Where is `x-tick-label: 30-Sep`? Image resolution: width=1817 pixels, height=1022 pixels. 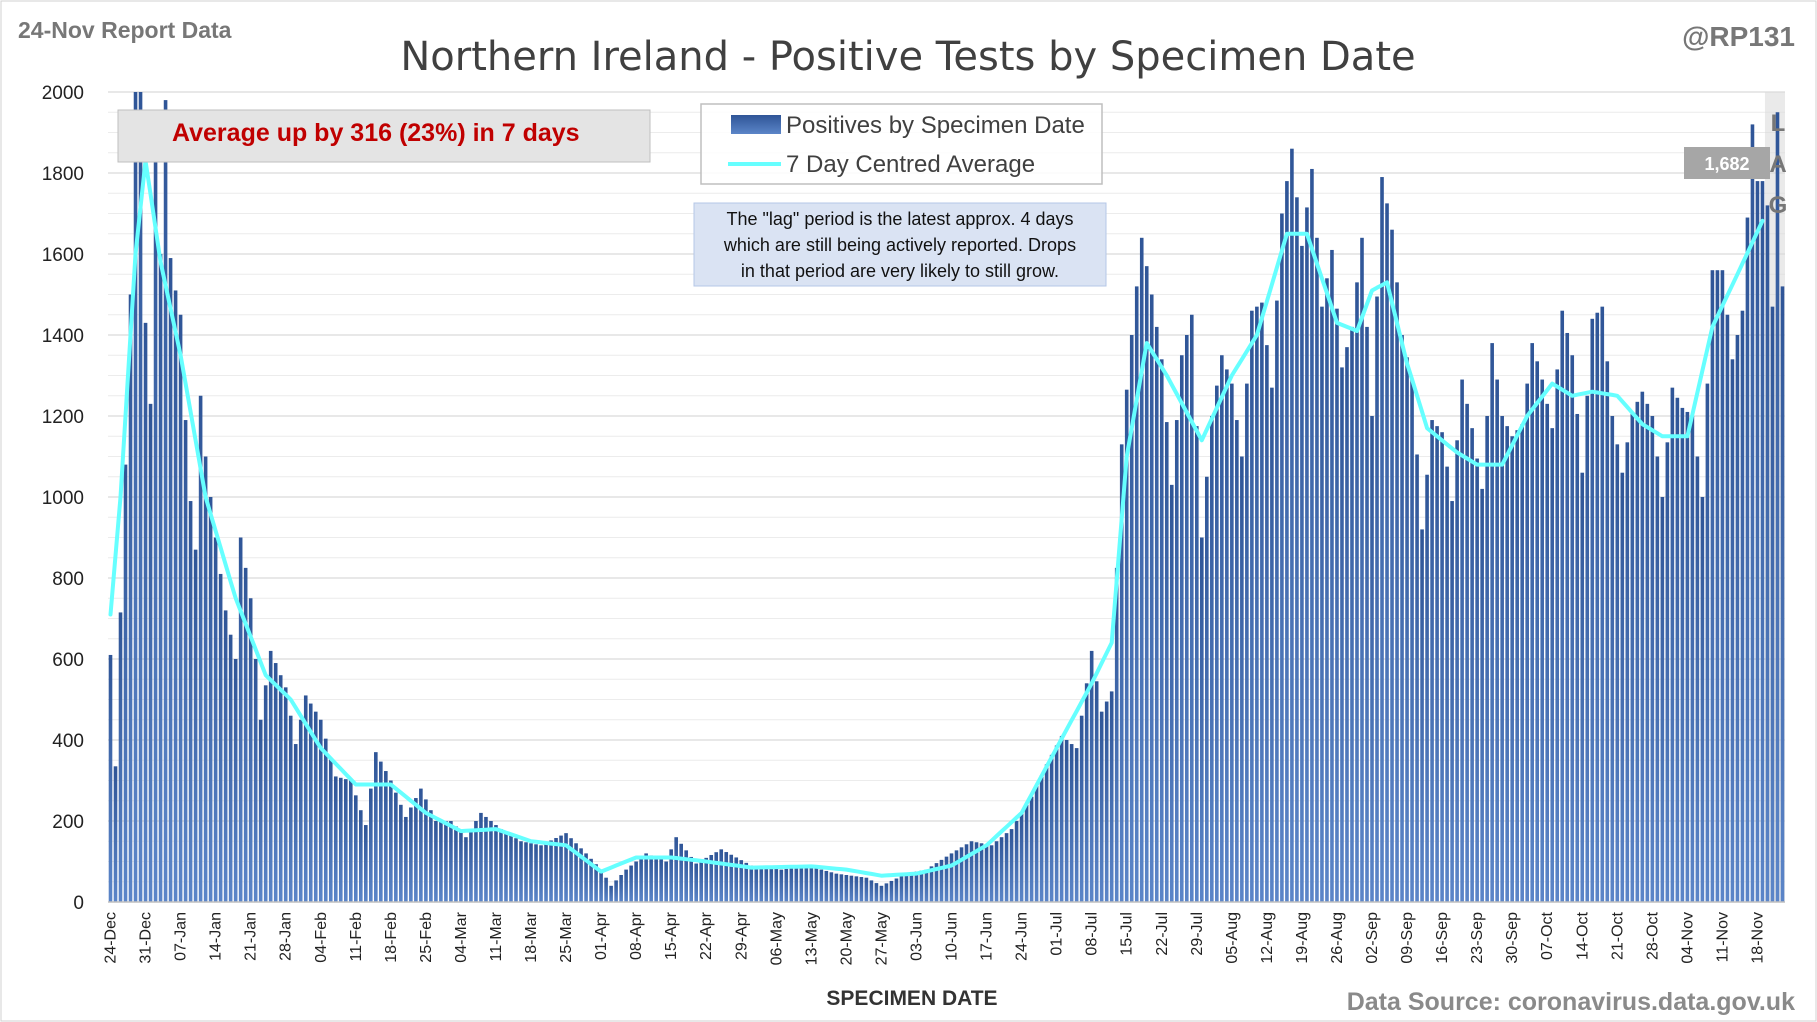 x-tick-label: 30-Sep is located at coordinates (1512, 938).